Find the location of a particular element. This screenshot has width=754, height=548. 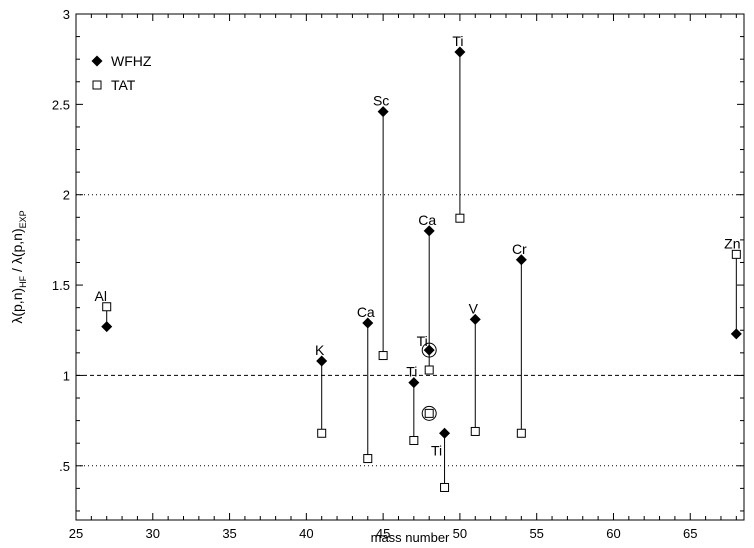

y-tick-label: 2 is located at coordinates (66, 195).